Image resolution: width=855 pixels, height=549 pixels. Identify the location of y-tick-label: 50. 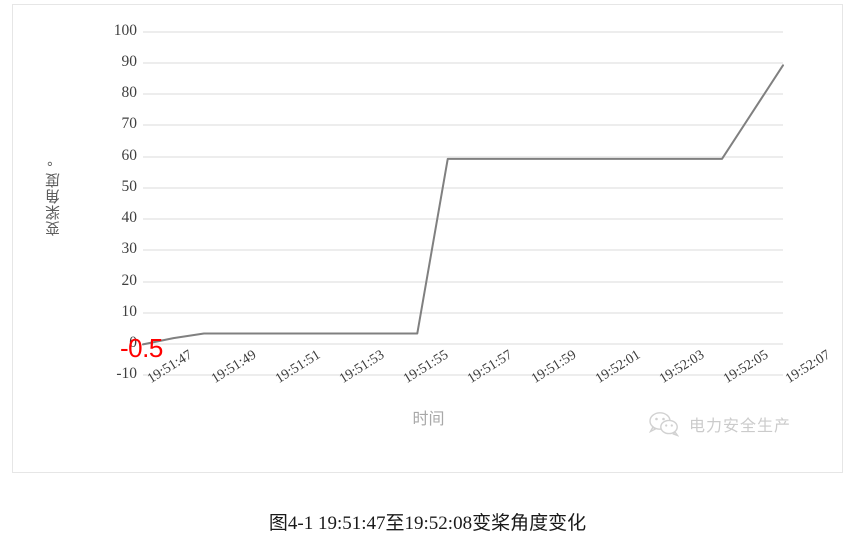
(129, 186).